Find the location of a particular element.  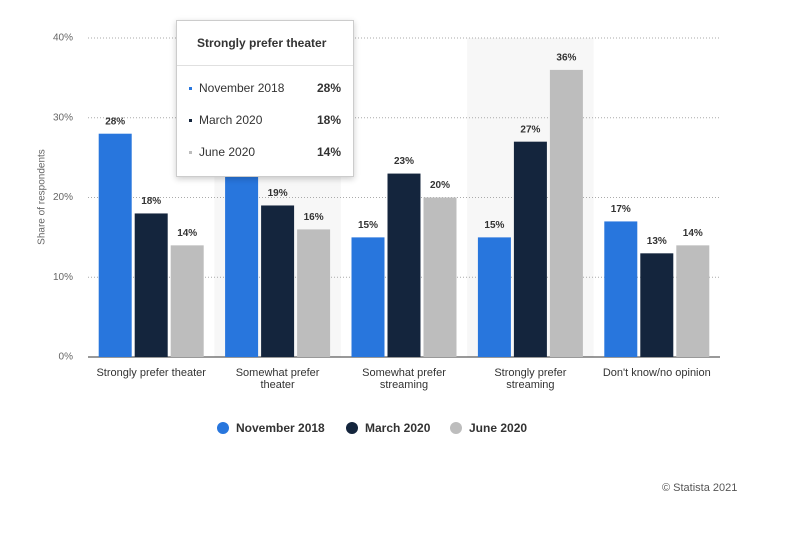

legend-item: November 2018 is located at coordinates (271, 428).